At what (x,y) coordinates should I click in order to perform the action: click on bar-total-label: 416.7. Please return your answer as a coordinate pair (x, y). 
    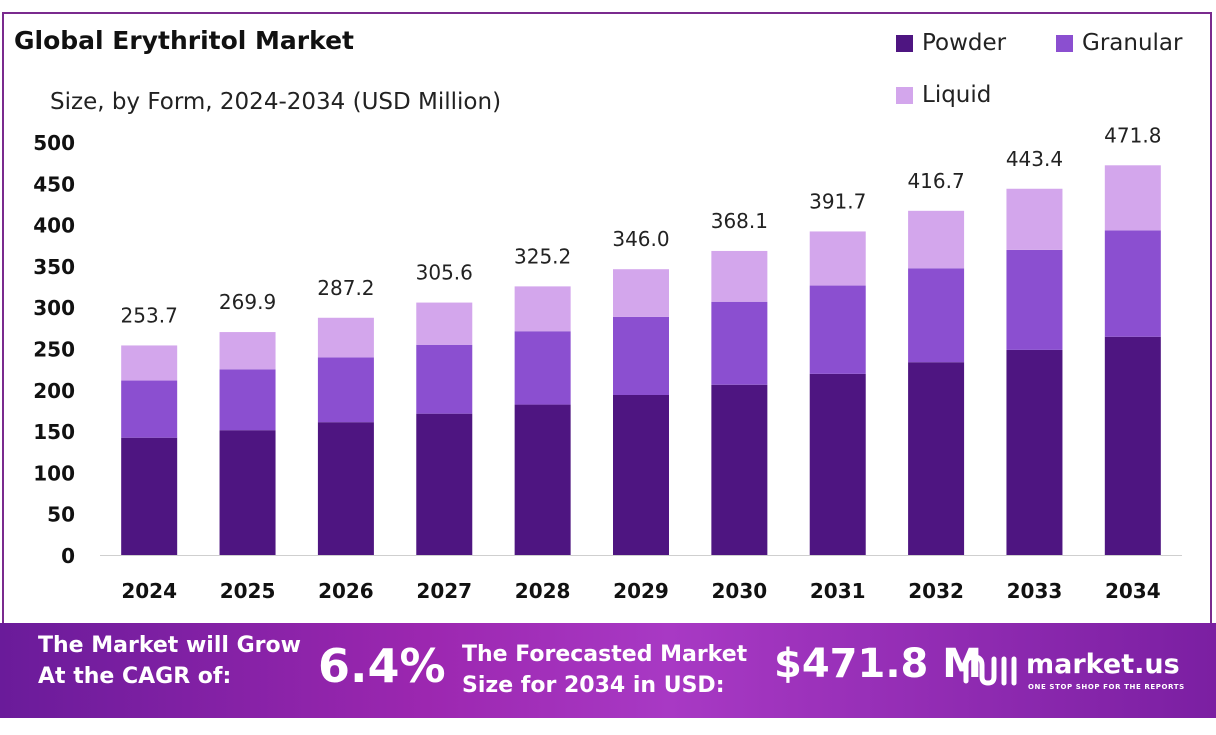
    Looking at the image, I should click on (935, 181).